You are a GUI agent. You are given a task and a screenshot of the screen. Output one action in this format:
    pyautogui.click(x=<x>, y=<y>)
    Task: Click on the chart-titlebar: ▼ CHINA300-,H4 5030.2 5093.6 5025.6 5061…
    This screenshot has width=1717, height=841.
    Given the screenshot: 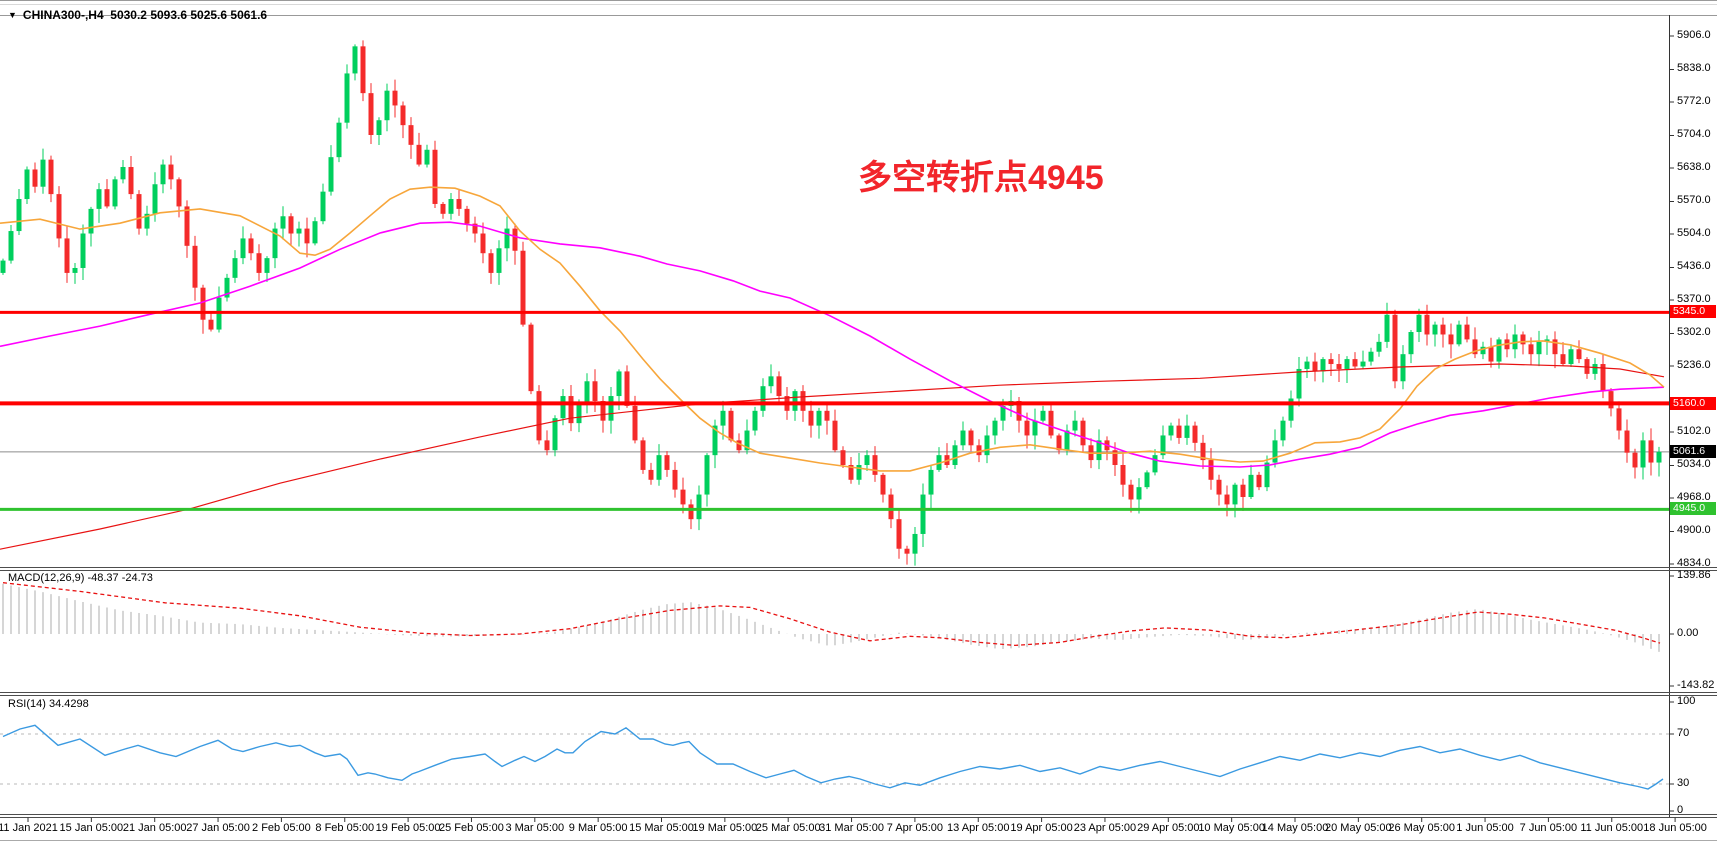 What is the action you would take?
    pyautogui.click(x=137, y=15)
    